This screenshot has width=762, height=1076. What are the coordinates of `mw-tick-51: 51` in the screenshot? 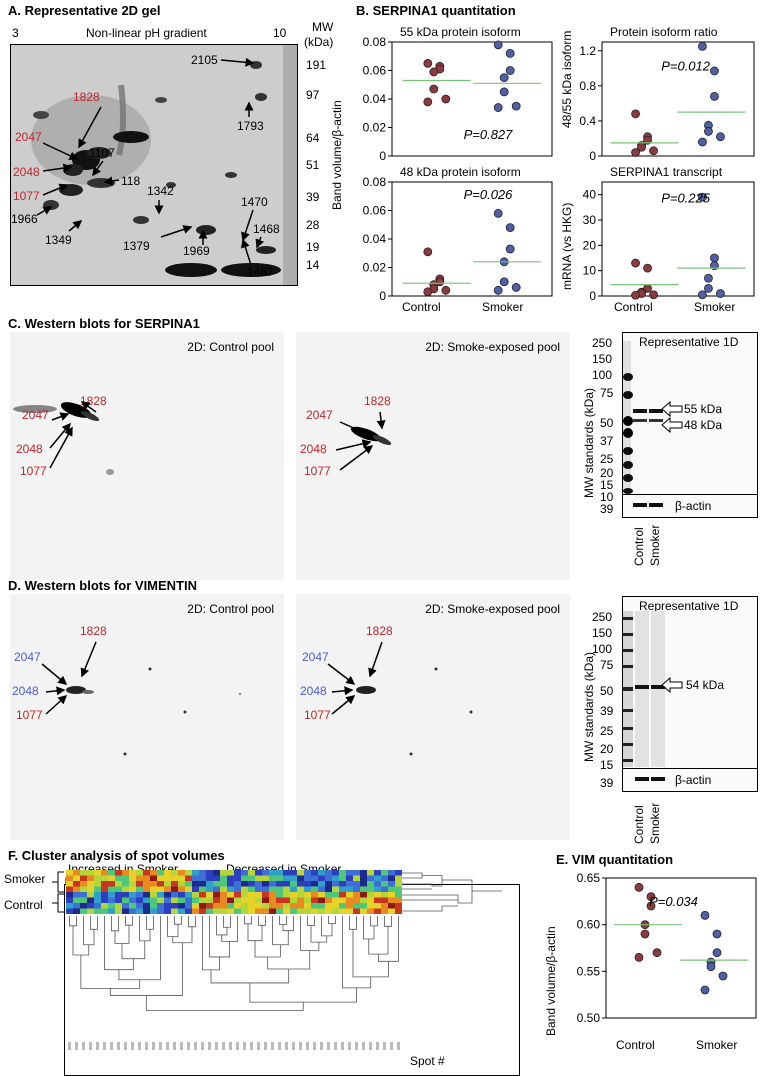 It's located at (313, 165).